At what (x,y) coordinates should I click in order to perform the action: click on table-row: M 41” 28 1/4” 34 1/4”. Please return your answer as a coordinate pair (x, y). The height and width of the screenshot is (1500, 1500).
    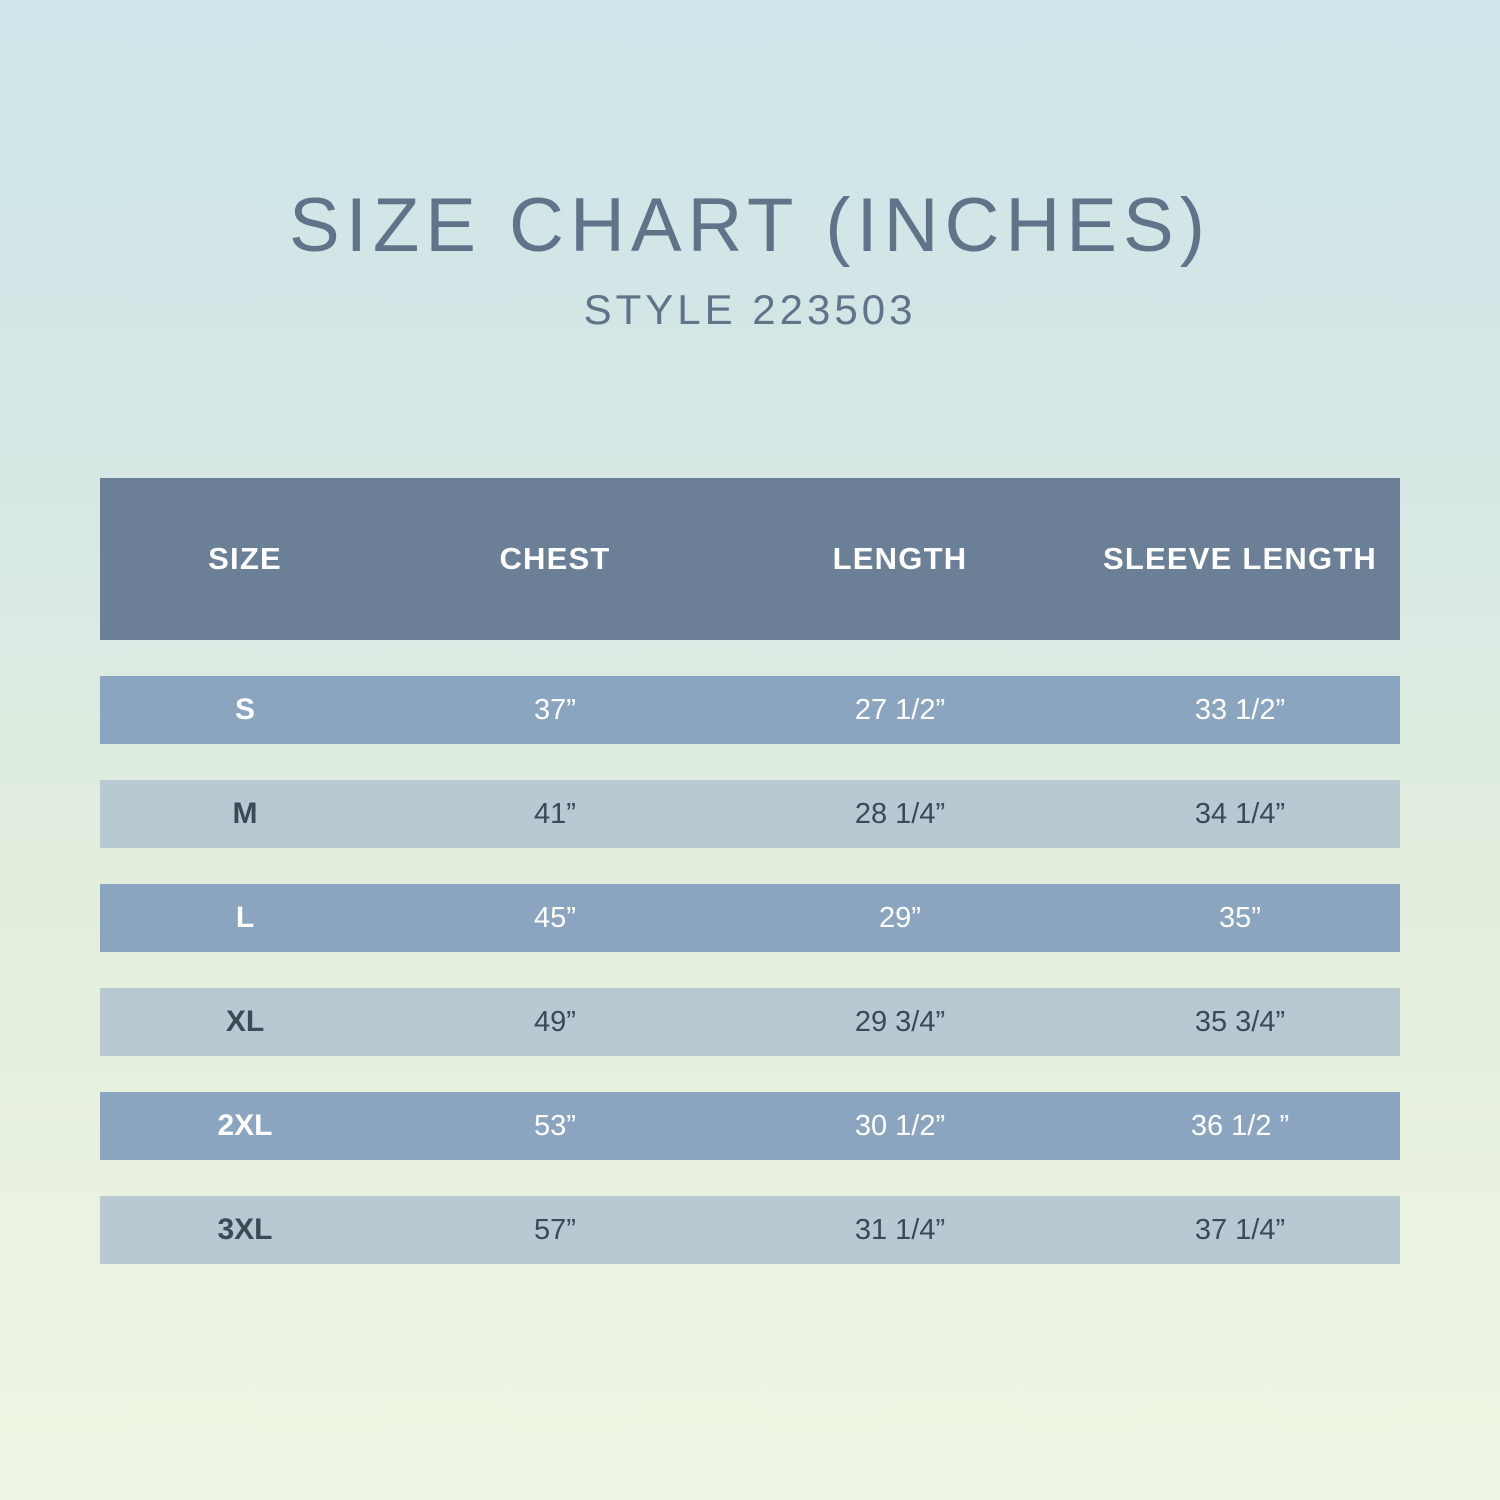
    Looking at the image, I should click on (750, 814).